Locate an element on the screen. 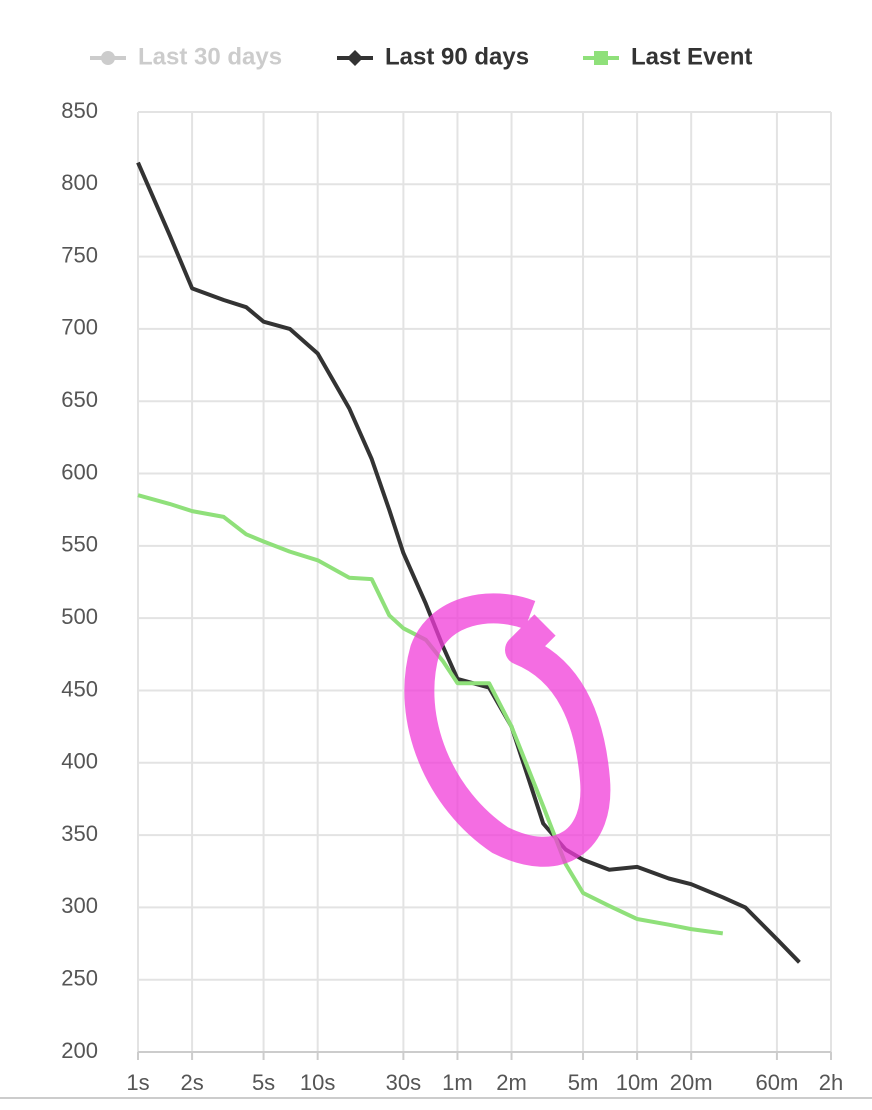 The image size is (872, 1110). x-tick-label: 2m is located at coordinates (511, 1082).